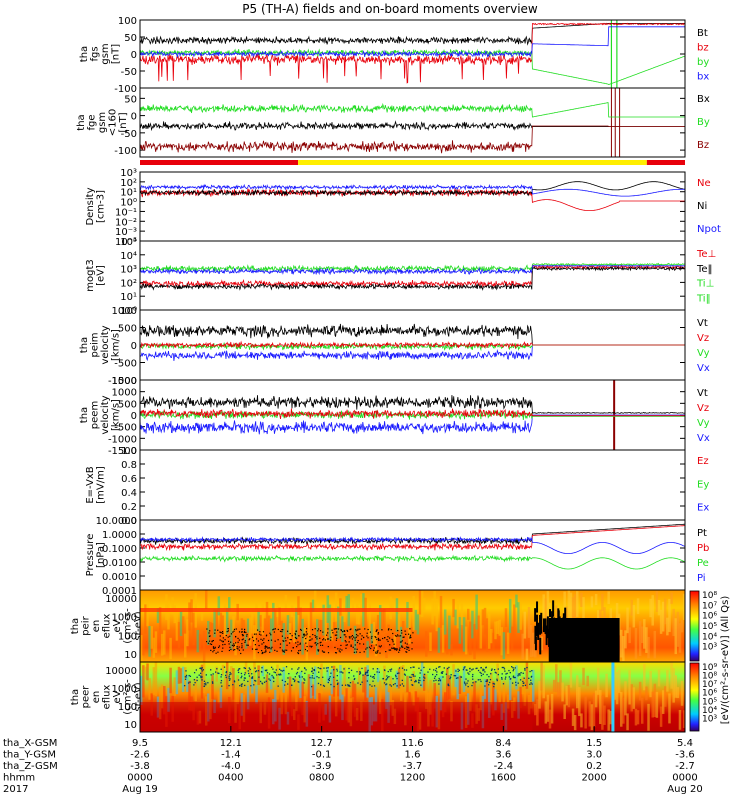 Image resolution: width=750 pixels, height=804 pixels. Describe the element at coordinates (594, 766) in the screenshot. I see `x-tick-label: 0.2` at that location.